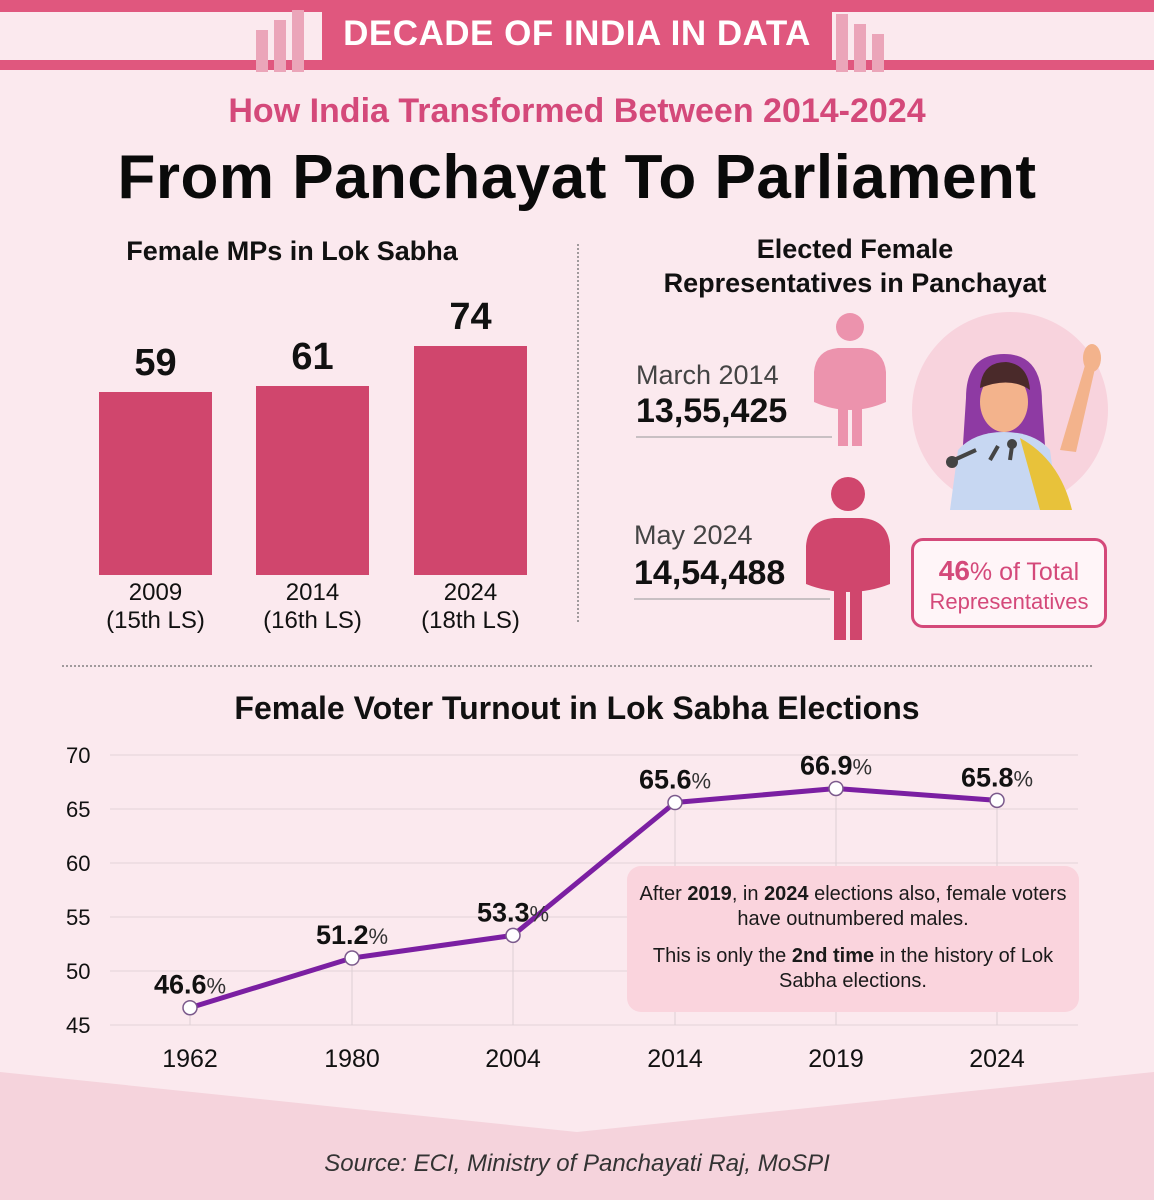 This screenshot has width=1154, height=1200. I want to click on y-tick-65: 65, so click(78, 809).